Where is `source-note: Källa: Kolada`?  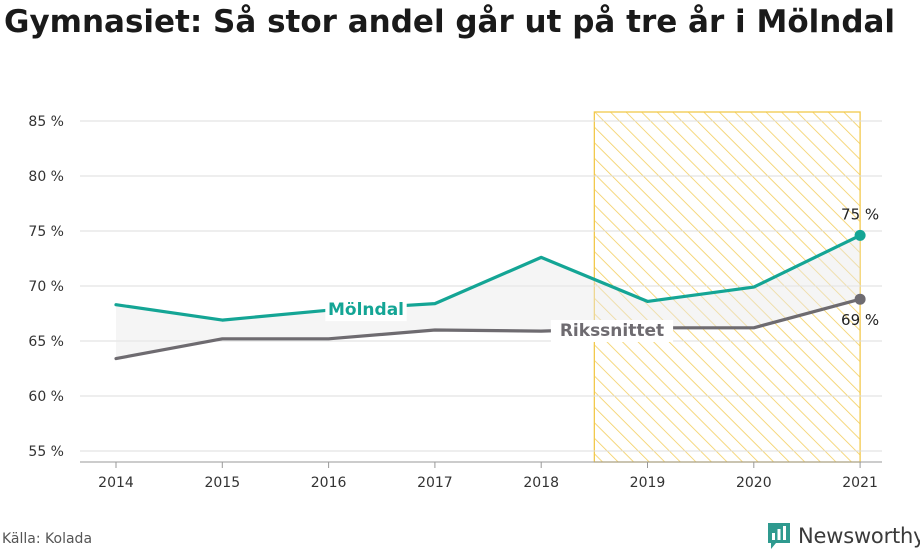 source-note: Källa: Kolada is located at coordinates (47, 539).